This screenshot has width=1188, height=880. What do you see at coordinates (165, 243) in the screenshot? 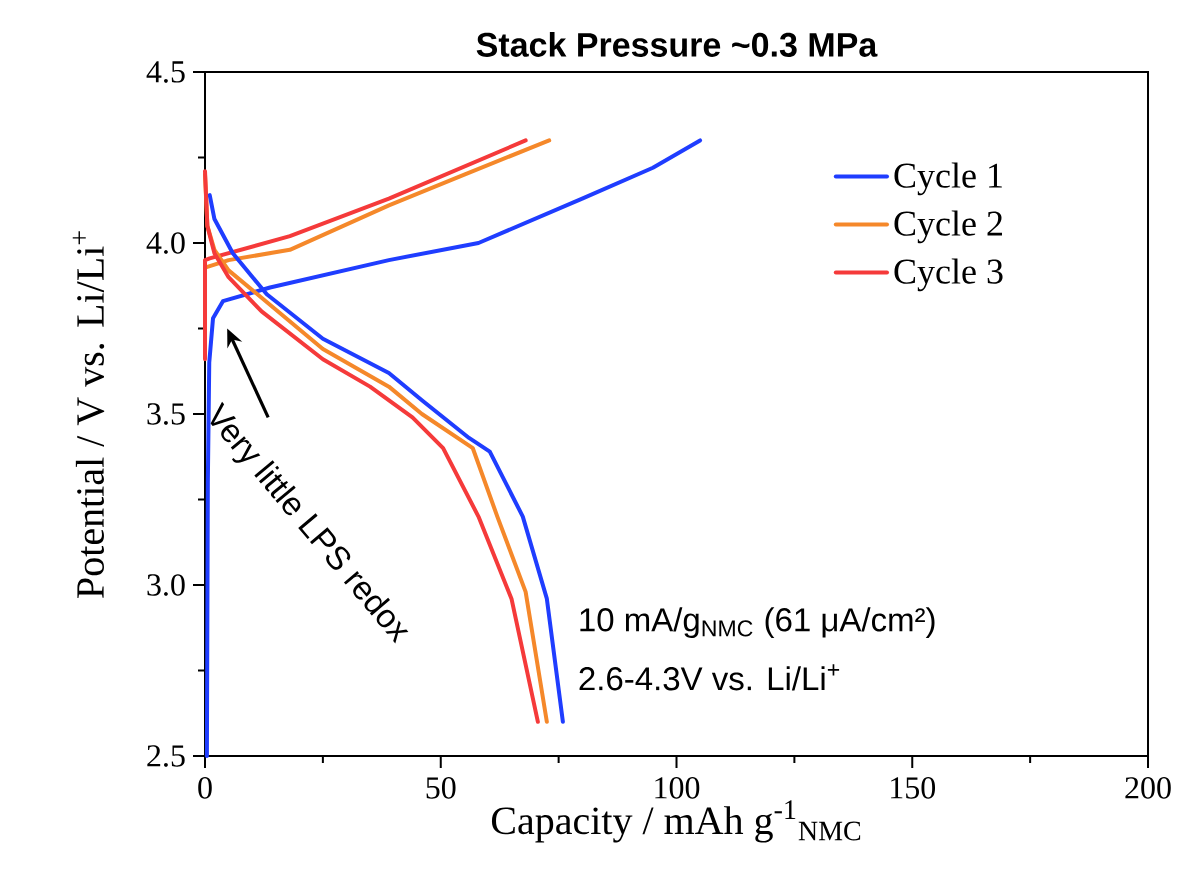
I see `y-tick-label: 4.0` at bounding box center [165, 243].